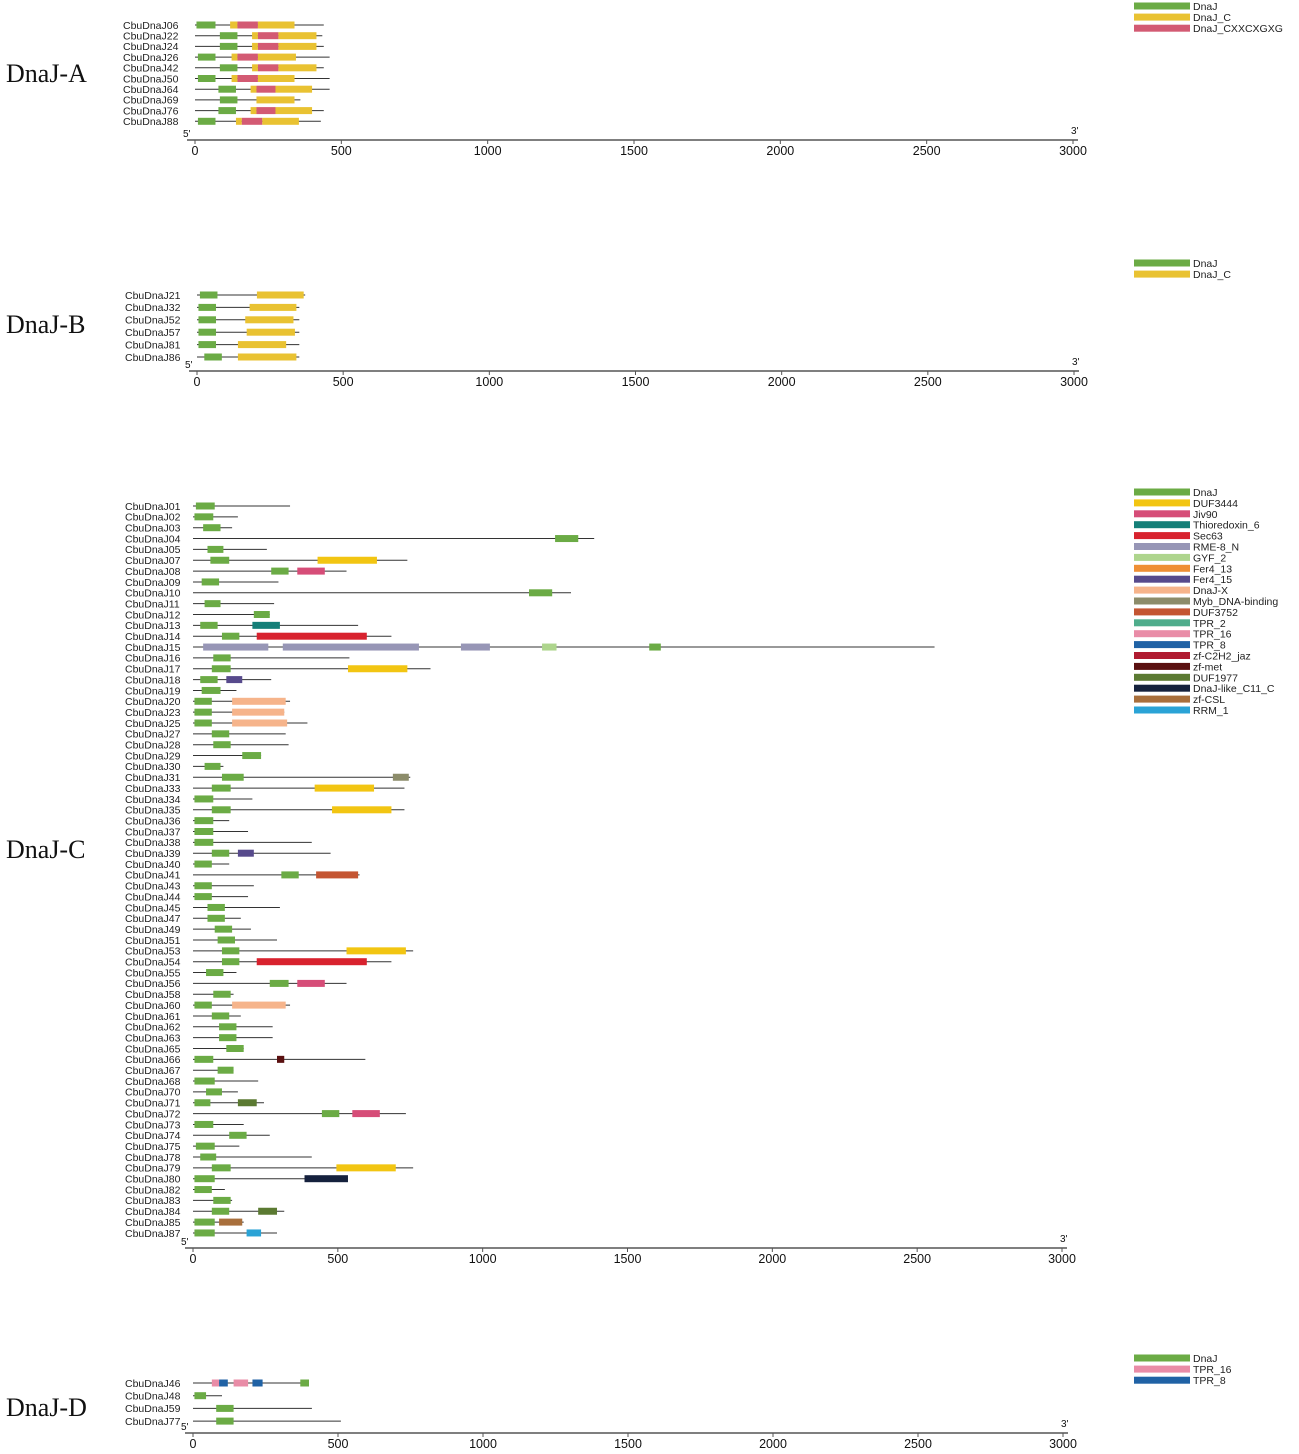 Image resolution: width=1299 pixels, height=1454 pixels. What do you see at coordinates (151, 79) in the screenshot?
I see `gene-name: CbuDnaJ50` at bounding box center [151, 79].